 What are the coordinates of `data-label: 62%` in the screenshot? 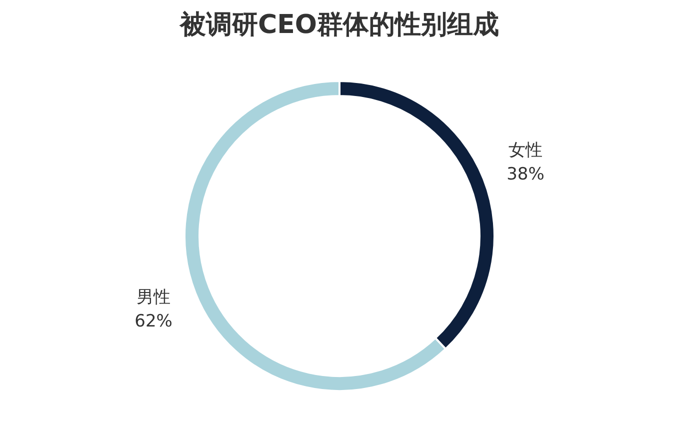 It's located at (153, 322).